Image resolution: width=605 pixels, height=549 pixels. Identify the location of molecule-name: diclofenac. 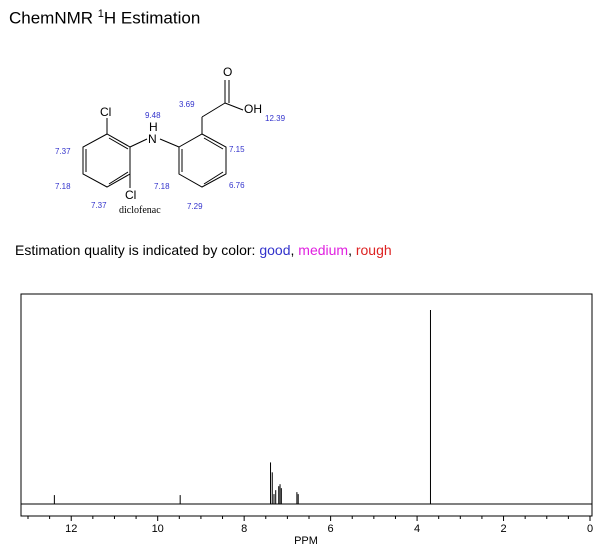
(140, 210).